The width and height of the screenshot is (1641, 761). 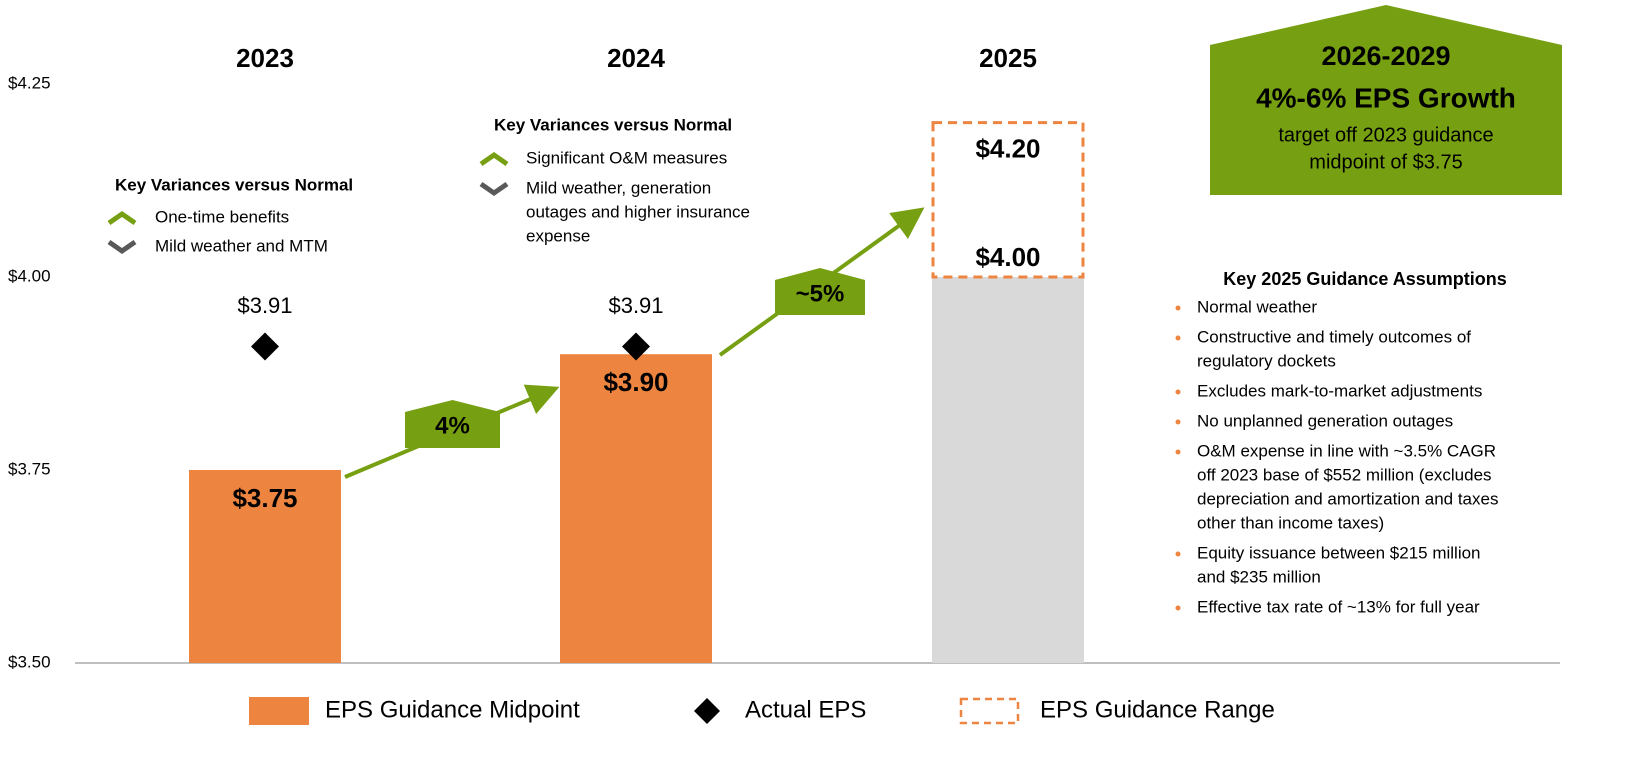 I want to click on assumption-text: Constructive and timely outcomes of, so click(x=1334, y=336).